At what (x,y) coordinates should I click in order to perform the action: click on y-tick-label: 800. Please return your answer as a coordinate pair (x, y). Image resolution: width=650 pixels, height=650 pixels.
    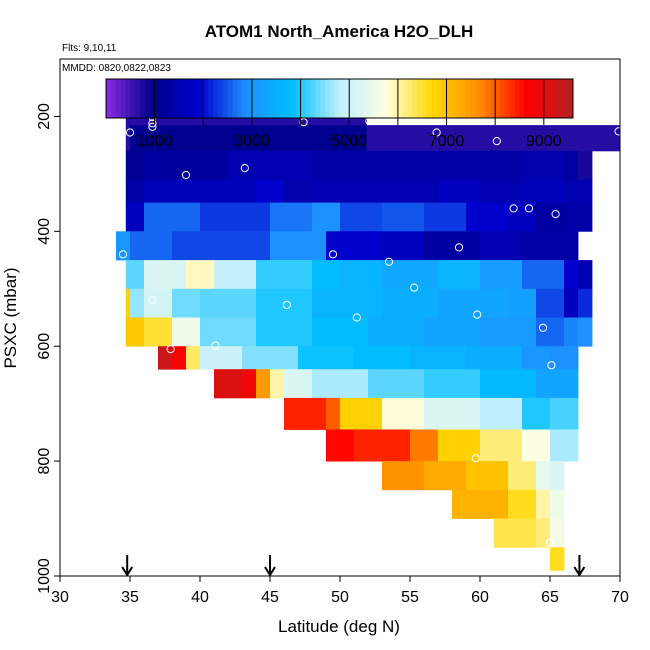
    Looking at the image, I should click on (44, 461).